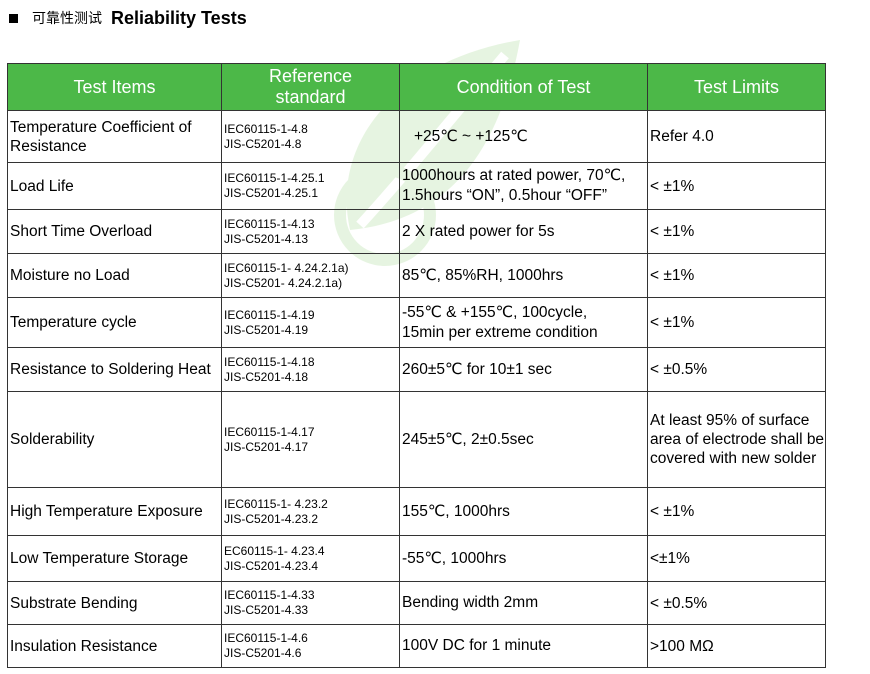  What do you see at coordinates (523, 511) in the screenshot?
I see `test-condition: 155℃, 1000hrs` at bounding box center [523, 511].